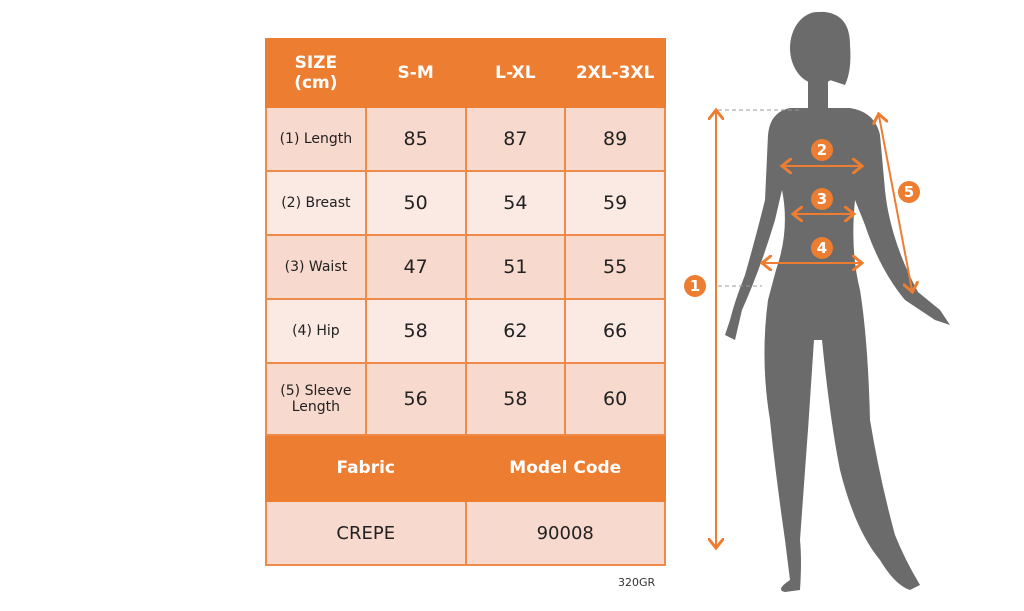  I want to click on svg-text: 3, so click(822, 199).